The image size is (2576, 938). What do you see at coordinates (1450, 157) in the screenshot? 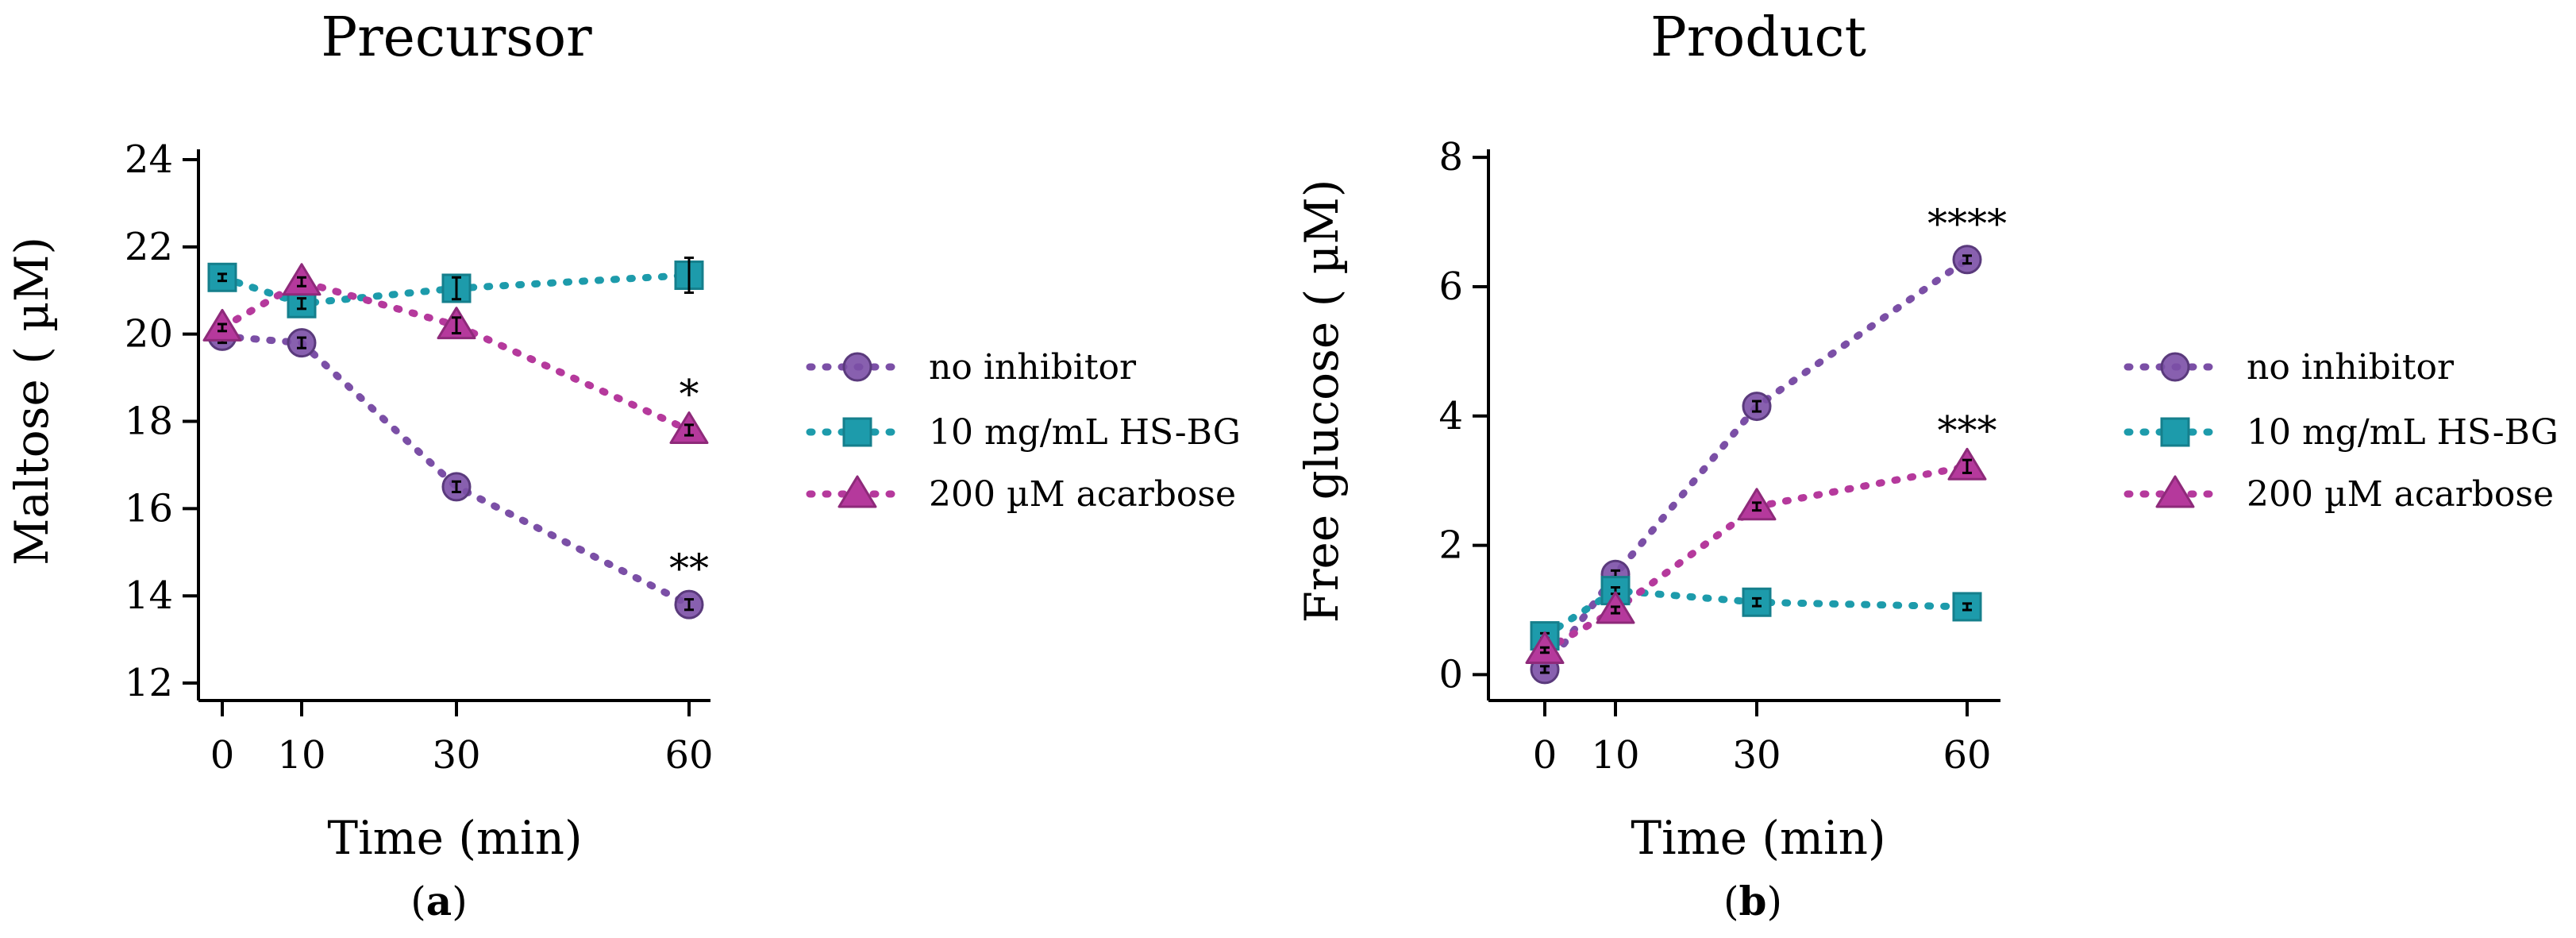
I see `y-tick-label: 8` at bounding box center [1450, 157].